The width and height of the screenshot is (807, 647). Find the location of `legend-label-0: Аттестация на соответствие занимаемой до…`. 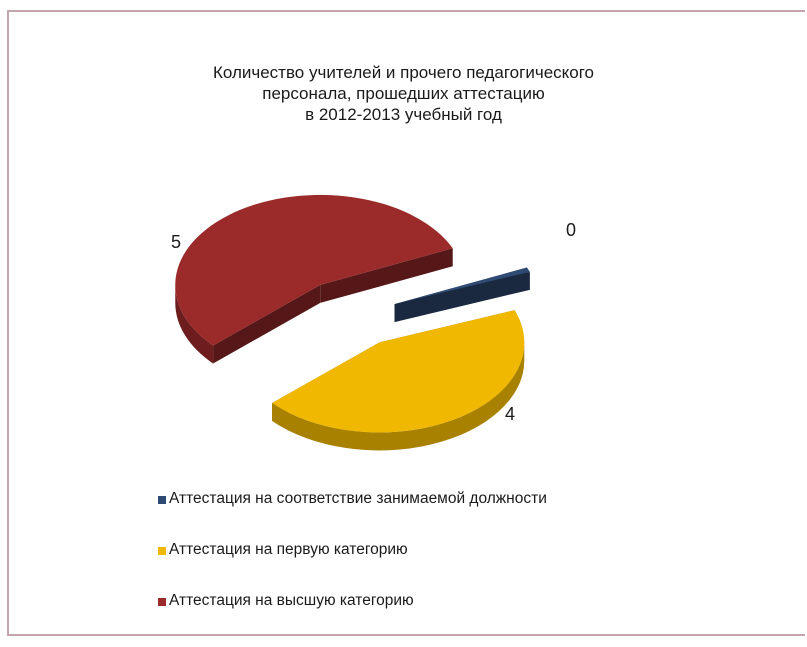

legend-label-0: Аттестация на соответствие занимаемой до… is located at coordinates (358, 498).